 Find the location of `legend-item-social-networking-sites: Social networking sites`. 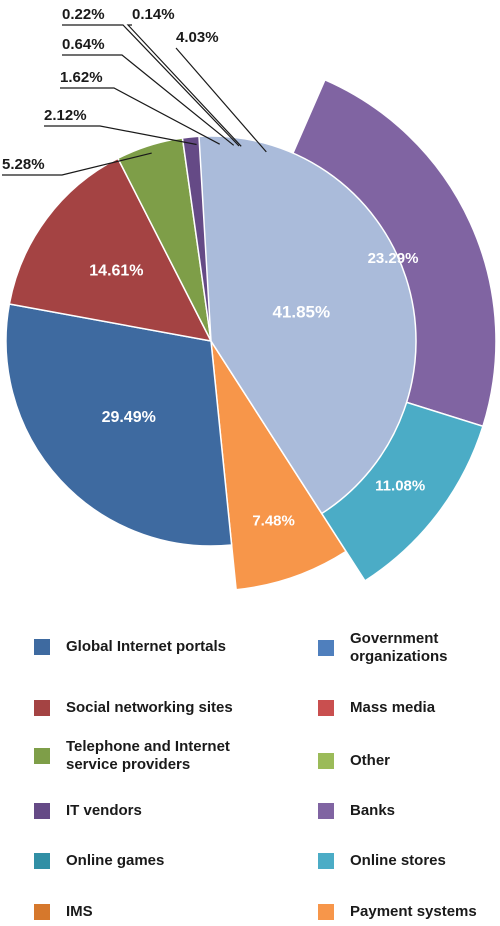

legend-item-social-networking-sites: Social networking sites is located at coordinates (164, 708).